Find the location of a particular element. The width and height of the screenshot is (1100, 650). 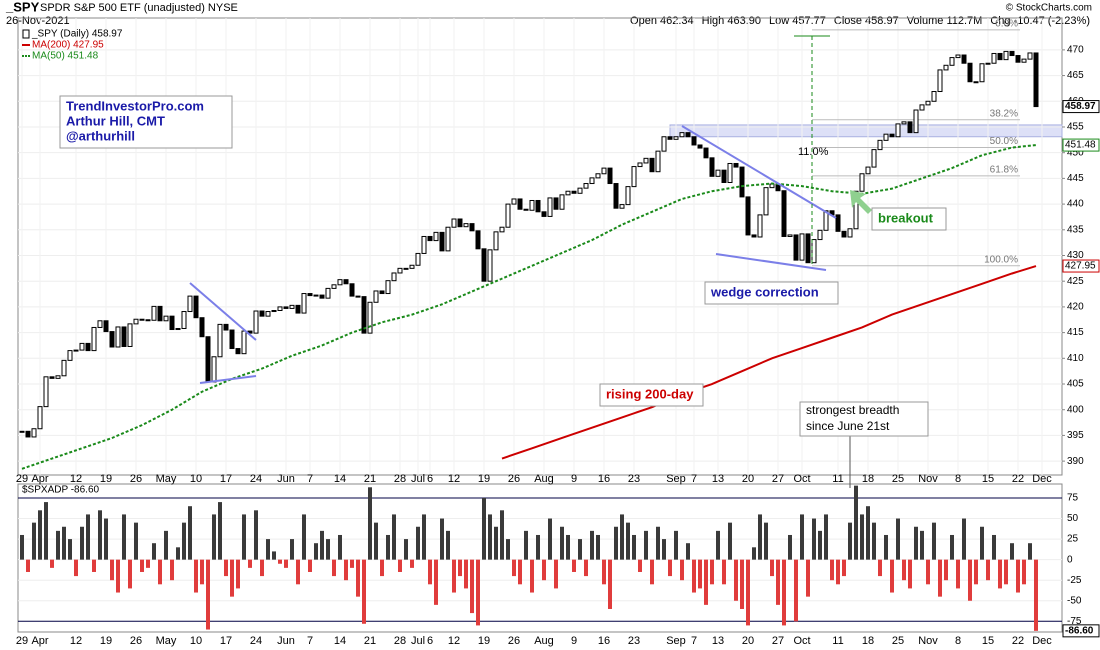

fib-label: 0.0% is located at coordinates (1006, 23).